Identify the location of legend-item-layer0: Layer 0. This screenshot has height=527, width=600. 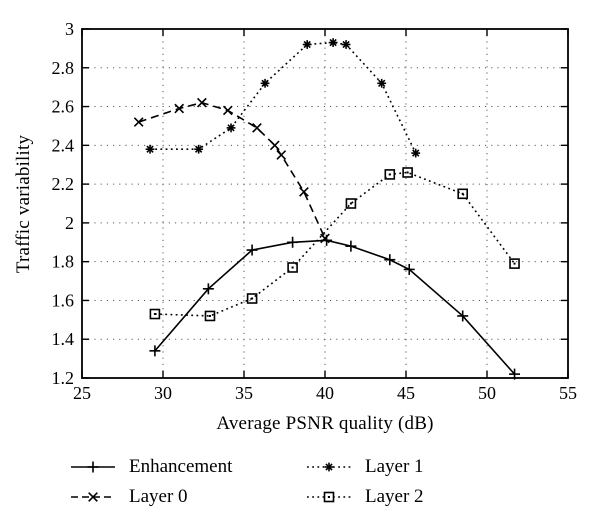
(151, 496).